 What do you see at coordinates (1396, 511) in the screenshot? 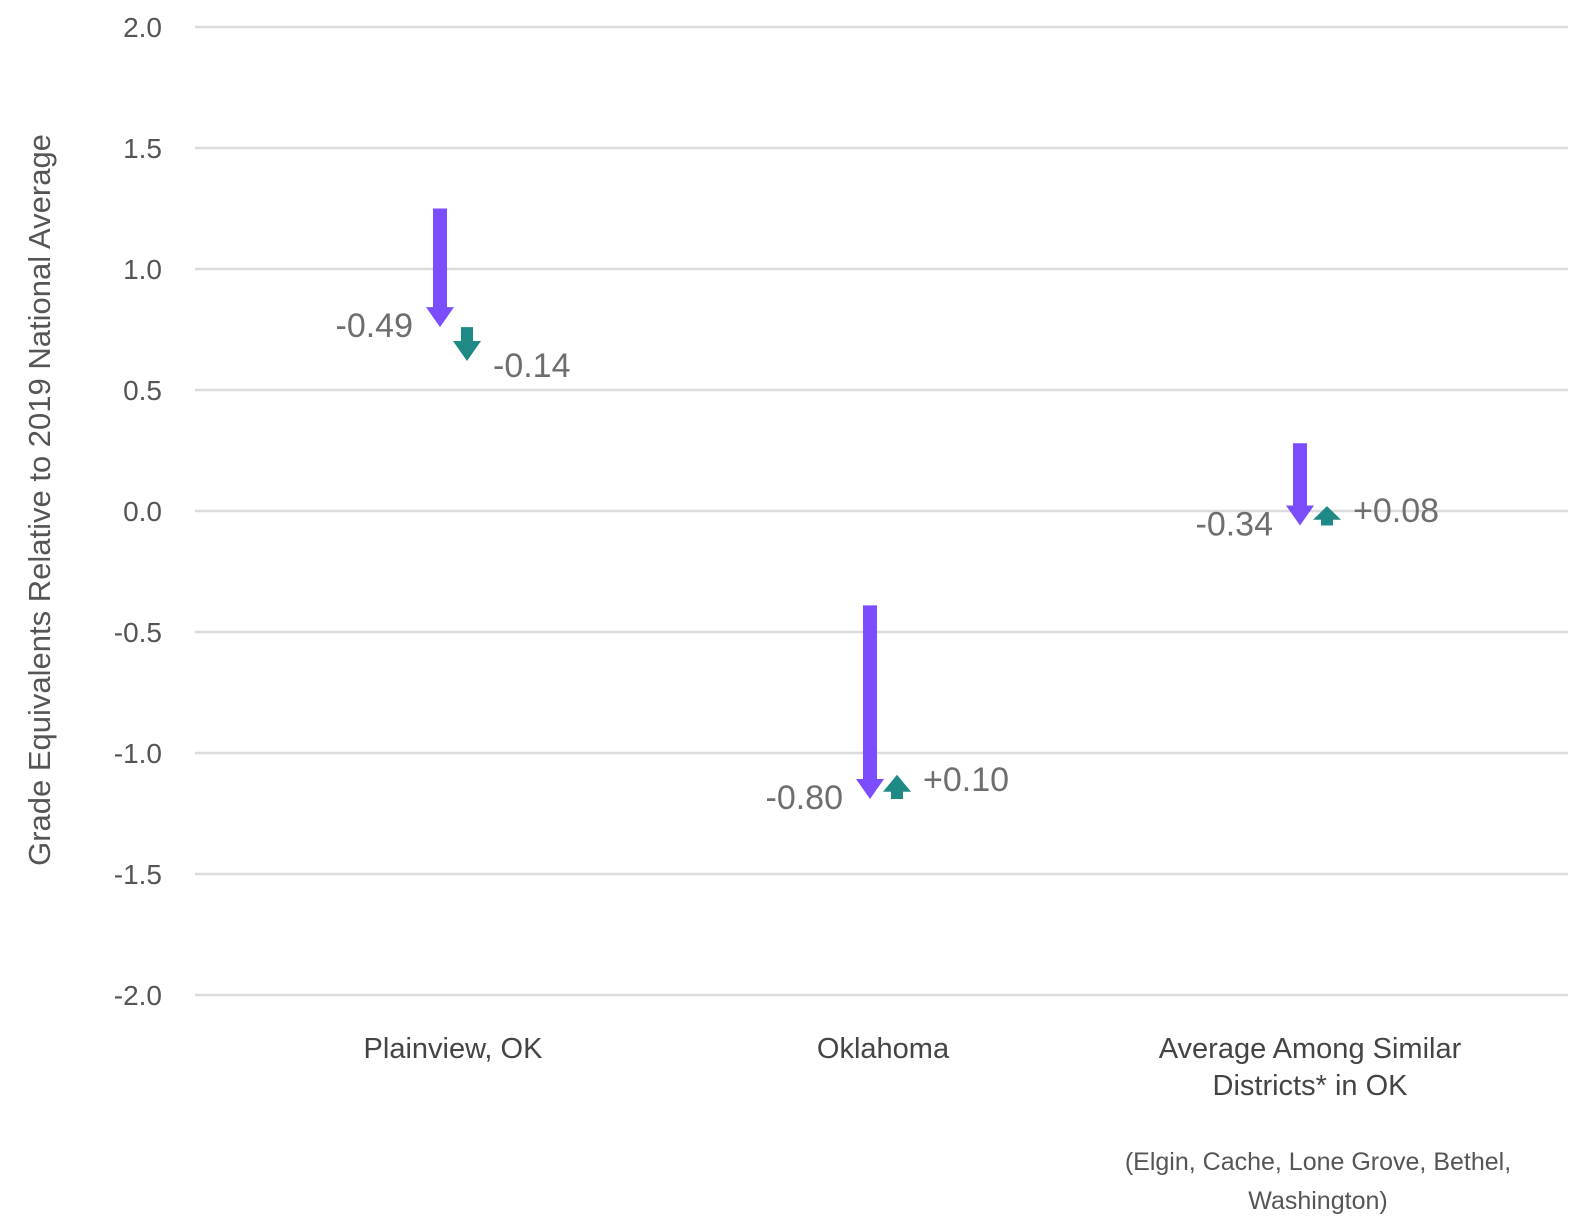
I see `second-change-label: +0.08` at bounding box center [1396, 511].